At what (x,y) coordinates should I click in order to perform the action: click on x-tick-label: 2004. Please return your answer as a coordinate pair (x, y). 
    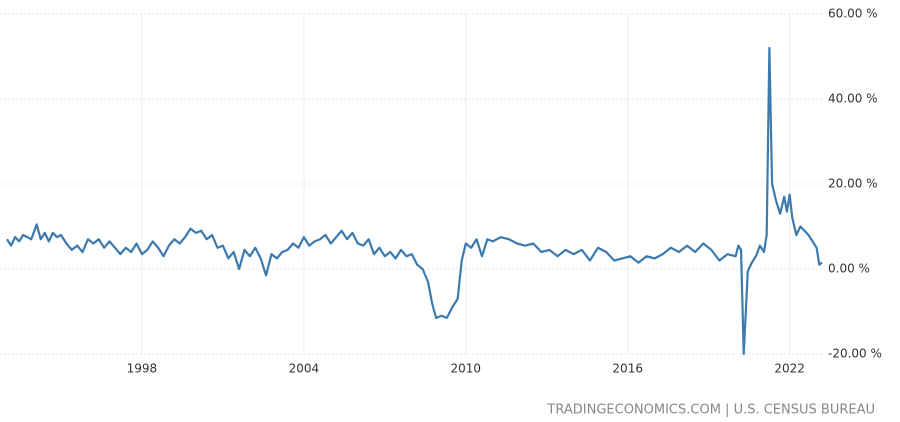
    Looking at the image, I should click on (304, 369).